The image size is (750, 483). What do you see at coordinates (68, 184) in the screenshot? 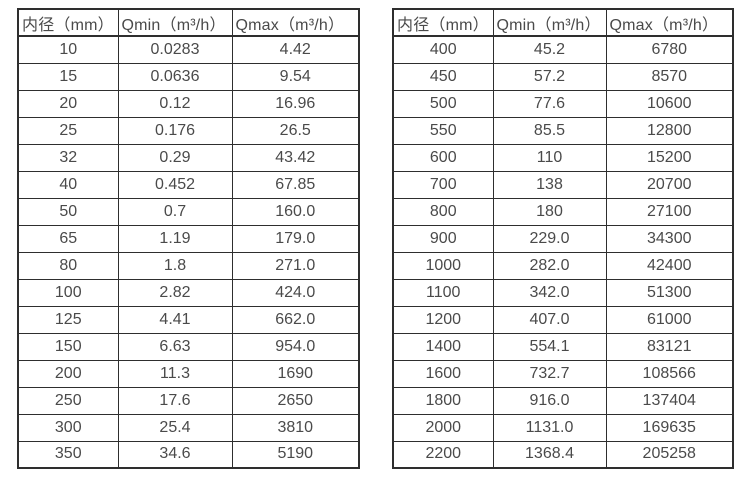
I see `cell-inner-diameter: 40` at bounding box center [68, 184].